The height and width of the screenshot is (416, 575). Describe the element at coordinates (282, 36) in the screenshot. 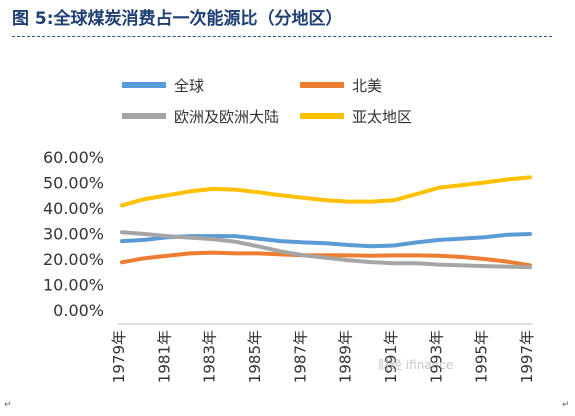

I see `title-divider` at that location.